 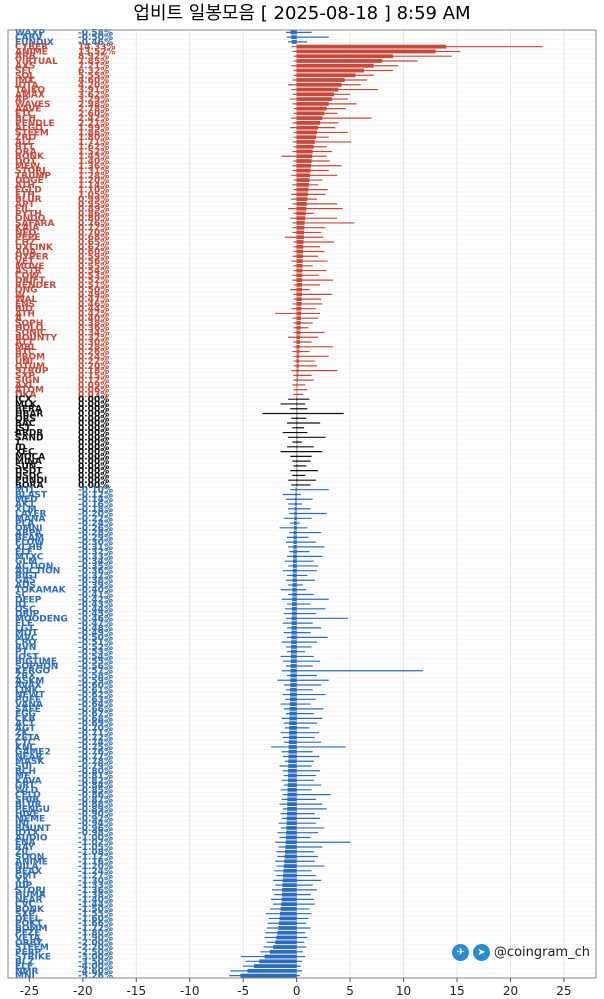 What do you see at coordinates (41, 619) in the screenshot?
I see `coin-label: MOODENG` at bounding box center [41, 619].